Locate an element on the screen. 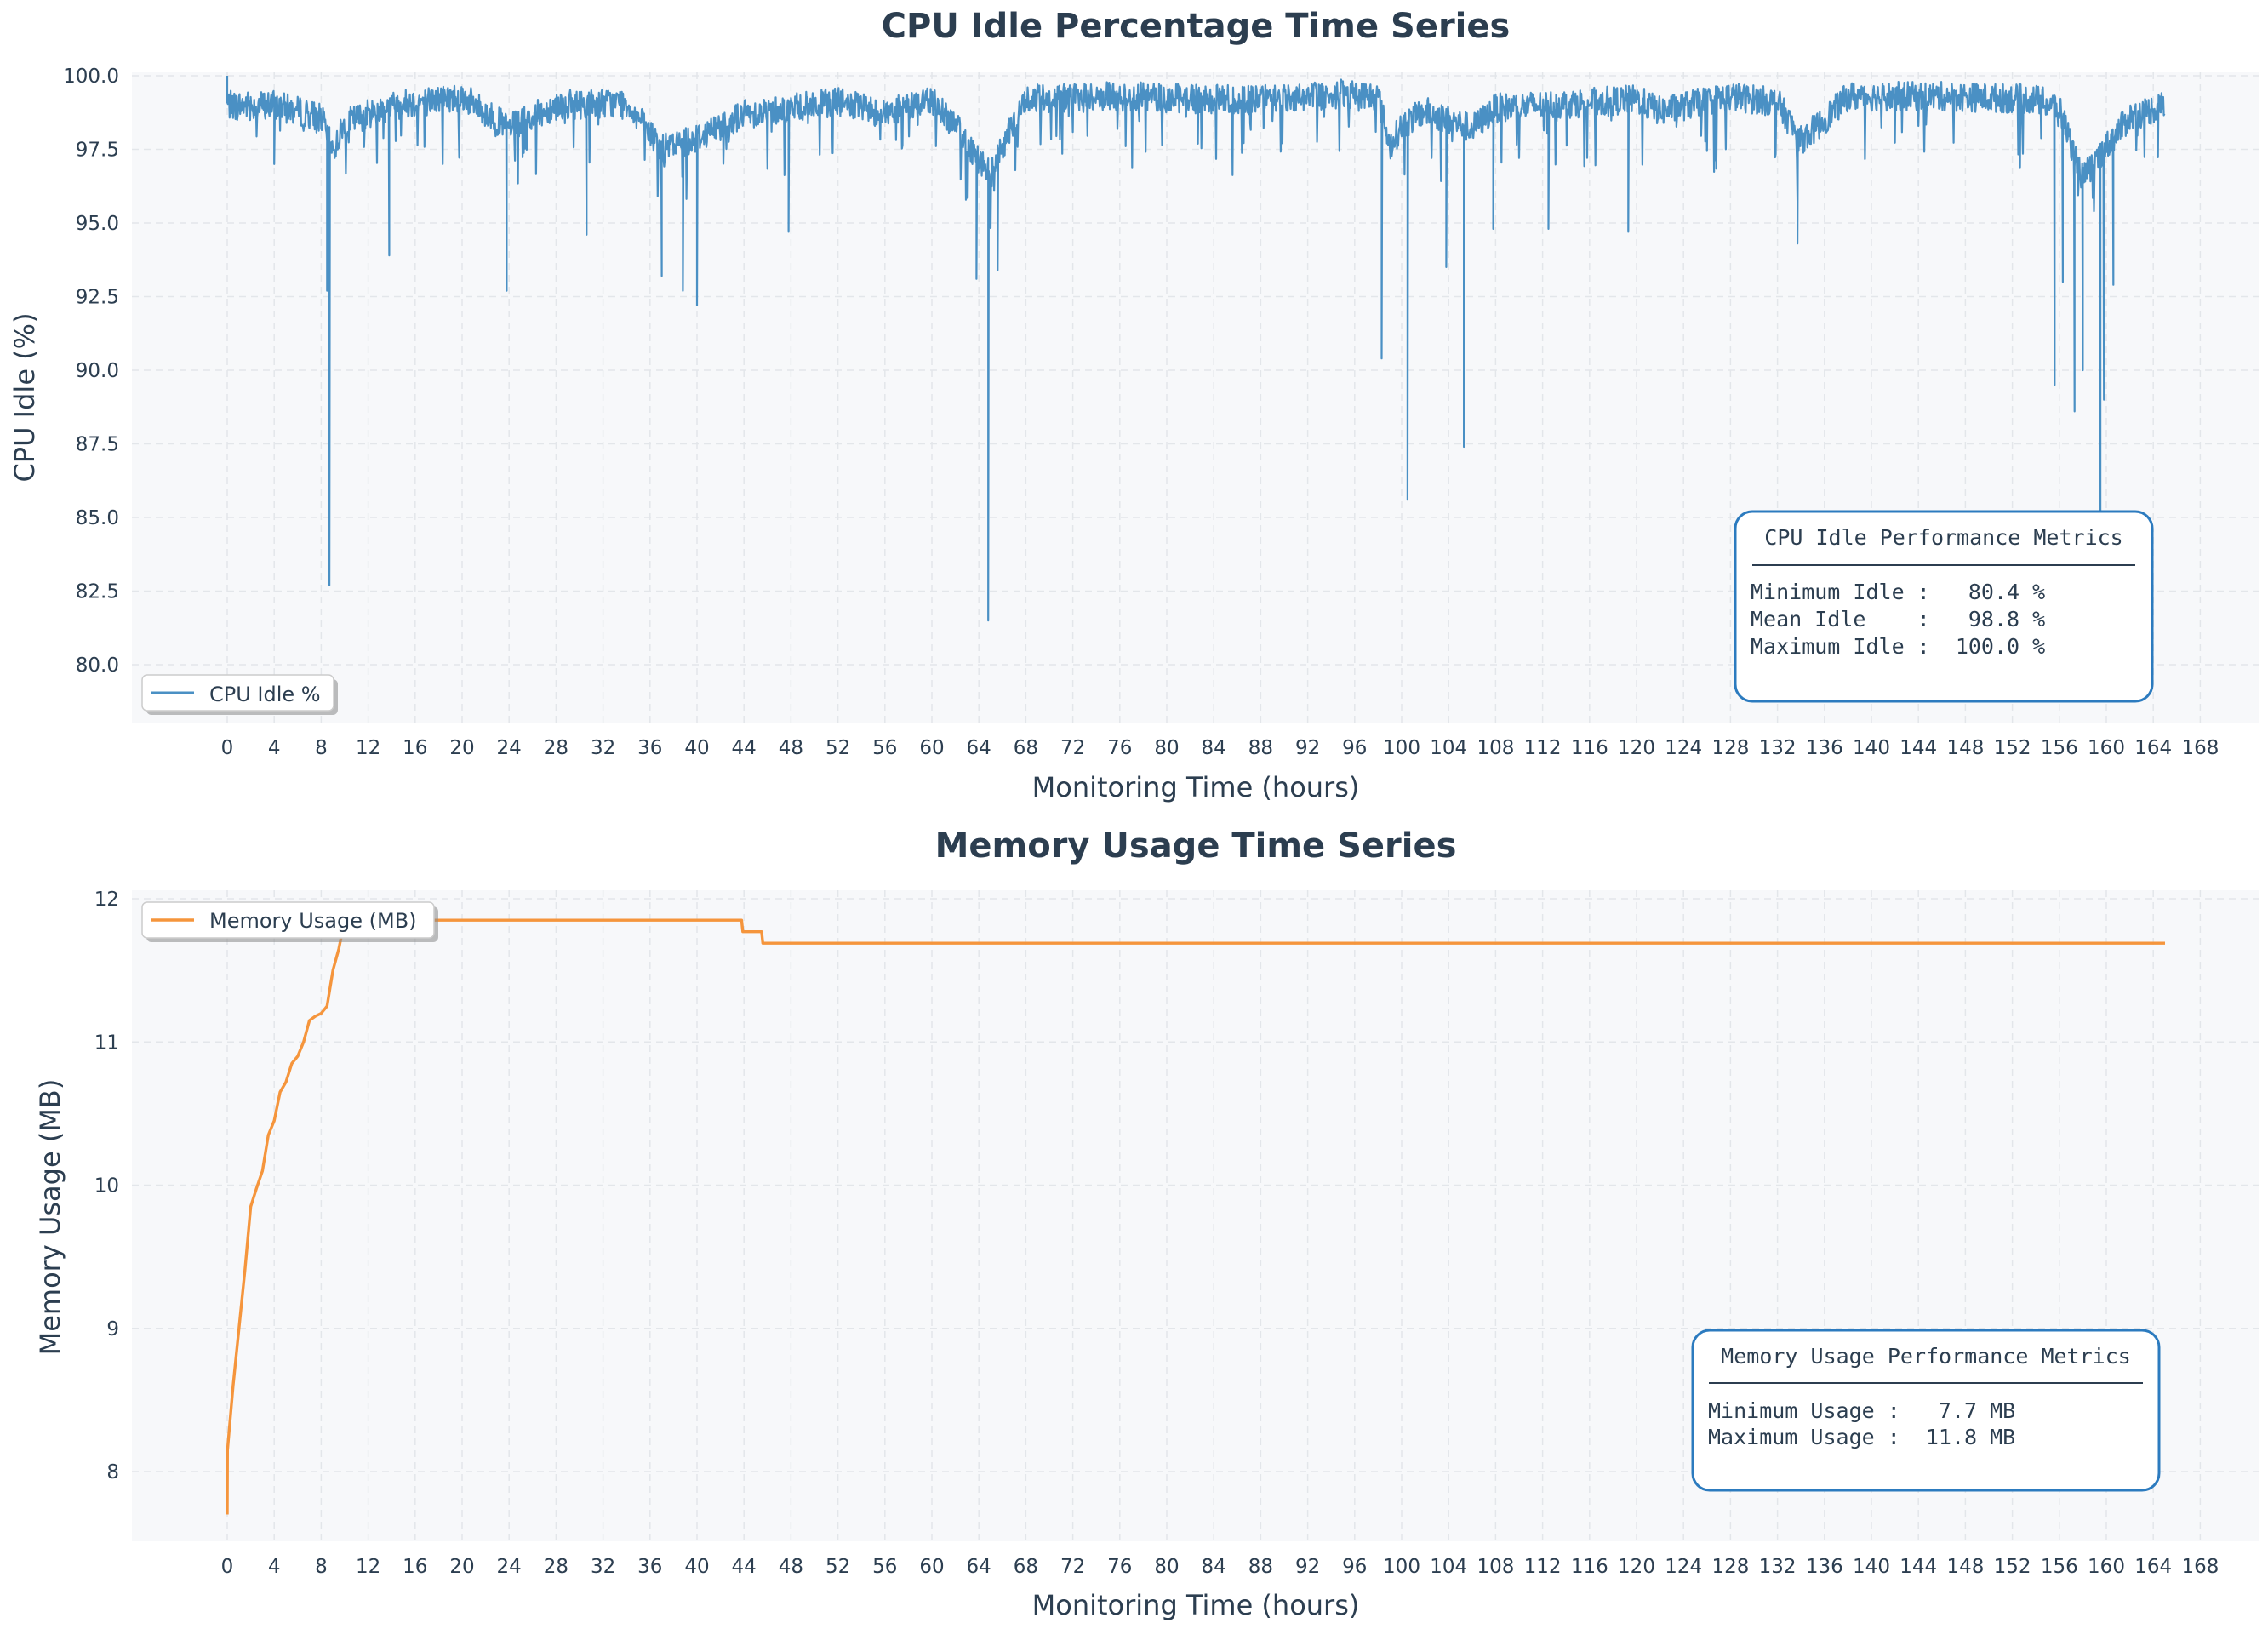 The width and height of the screenshot is (2268, 1629). cpu-x-tick-label: 132 is located at coordinates (1778, 748).